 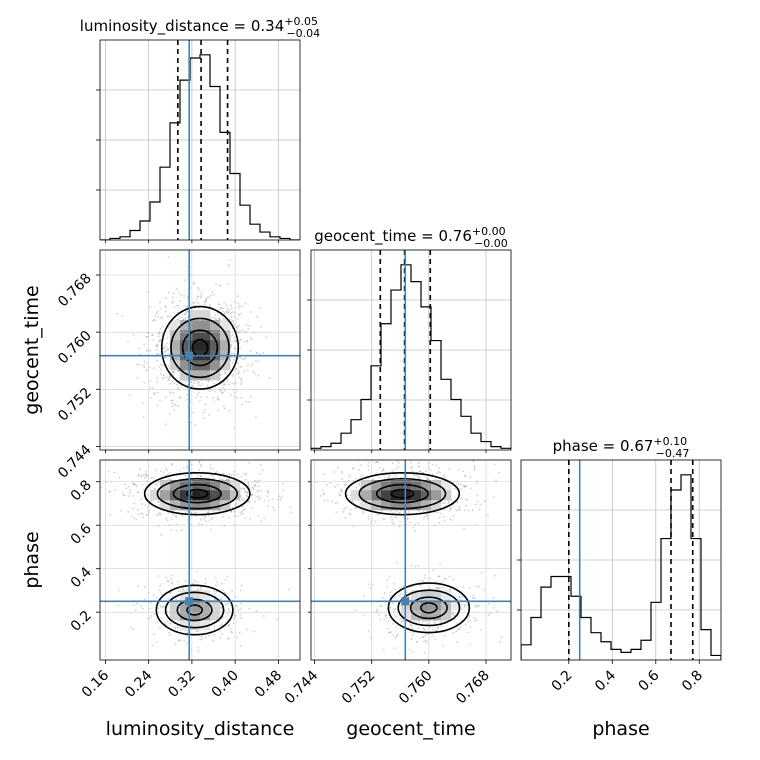 What do you see at coordinates (302, 687) in the screenshot?
I see `x-tick-label: 0.744` at bounding box center [302, 687].